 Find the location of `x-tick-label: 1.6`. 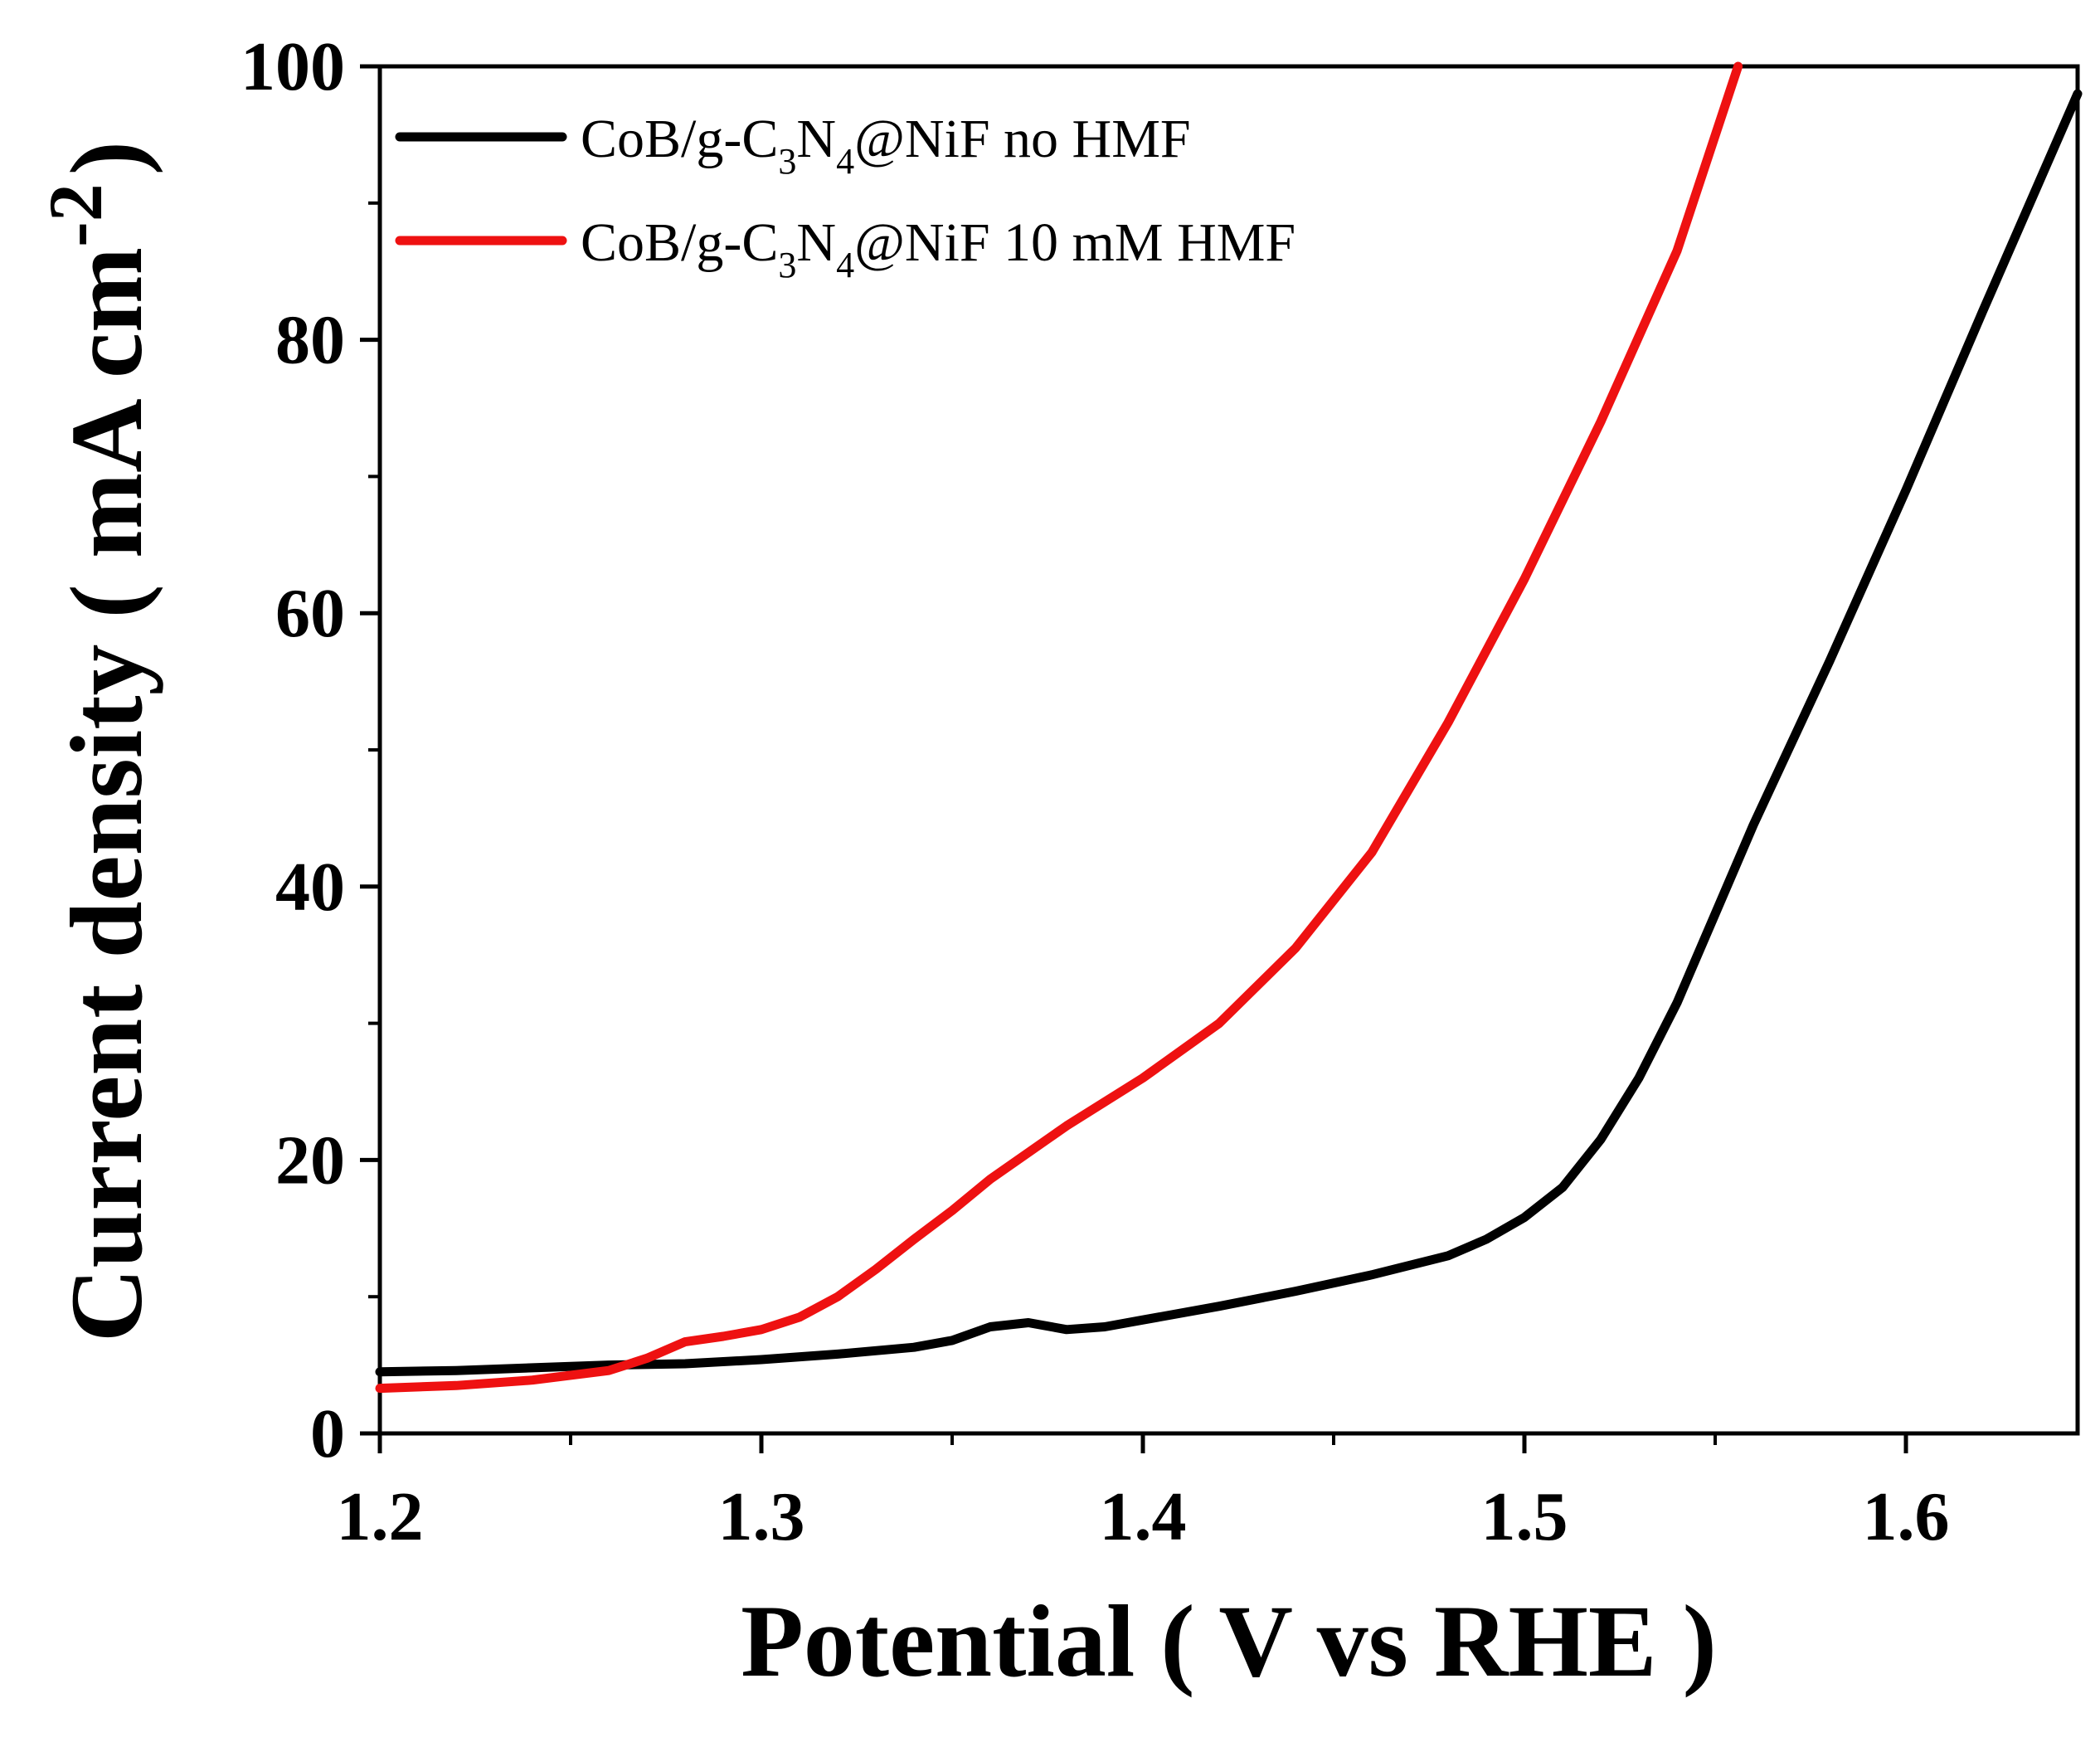

x-tick-label: 1.6 is located at coordinates (1906, 1516).